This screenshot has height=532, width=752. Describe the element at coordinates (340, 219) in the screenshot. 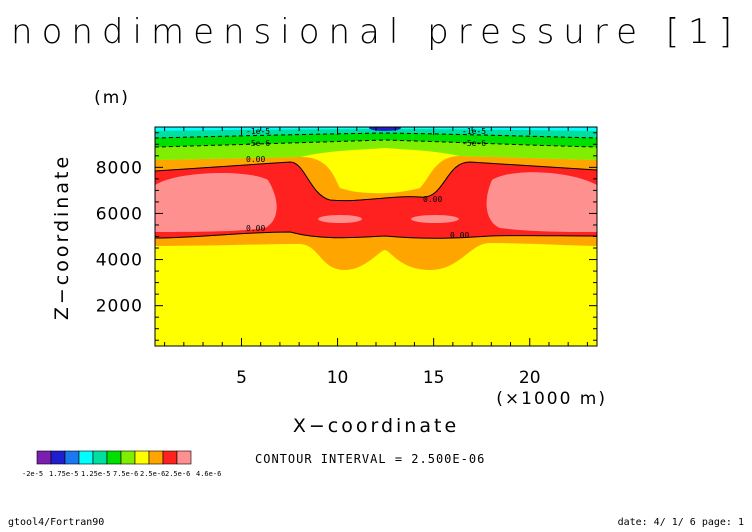

I see `pink-region-center-left` at that location.